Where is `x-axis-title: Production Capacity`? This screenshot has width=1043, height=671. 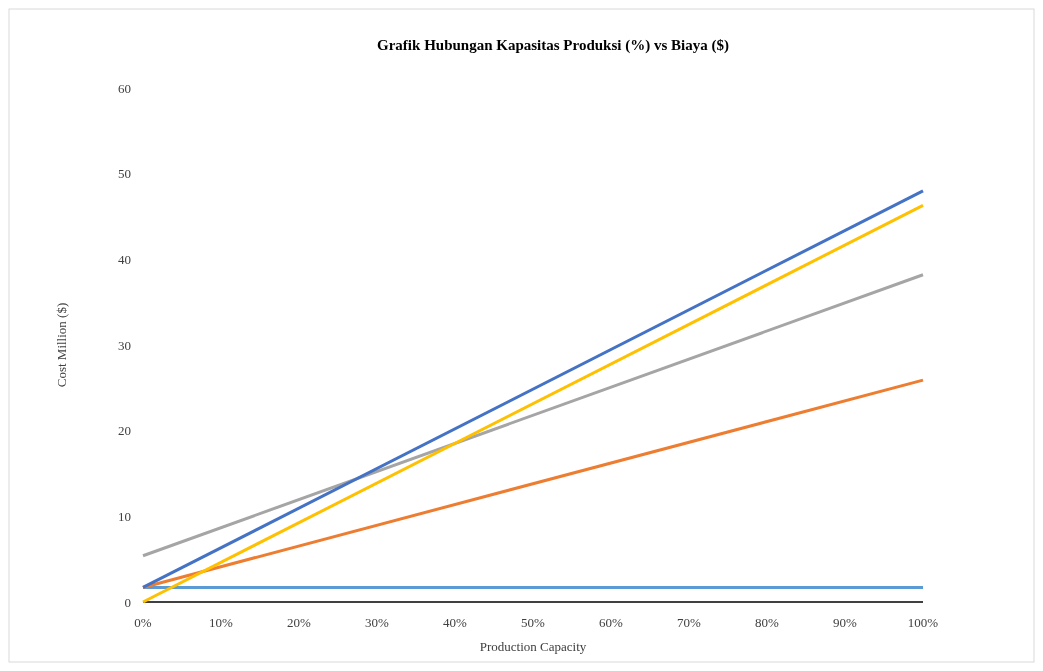 x-axis-title: Production Capacity is located at coordinates (533, 646).